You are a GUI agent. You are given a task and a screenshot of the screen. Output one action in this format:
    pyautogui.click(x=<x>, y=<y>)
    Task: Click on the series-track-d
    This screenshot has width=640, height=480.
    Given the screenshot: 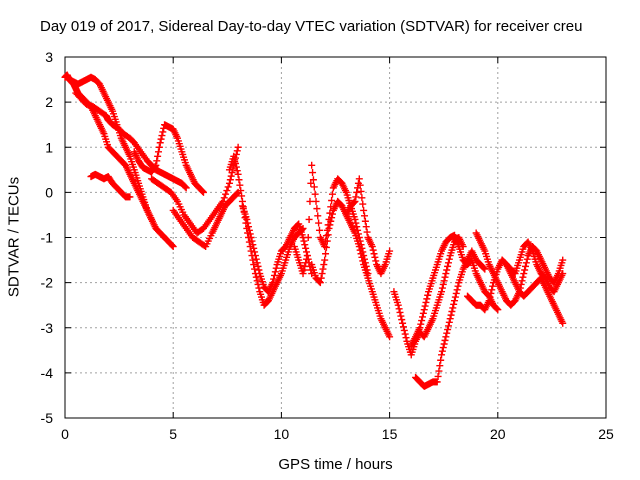 What is the action you would take?
    pyautogui.click(x=110, y=185)
    